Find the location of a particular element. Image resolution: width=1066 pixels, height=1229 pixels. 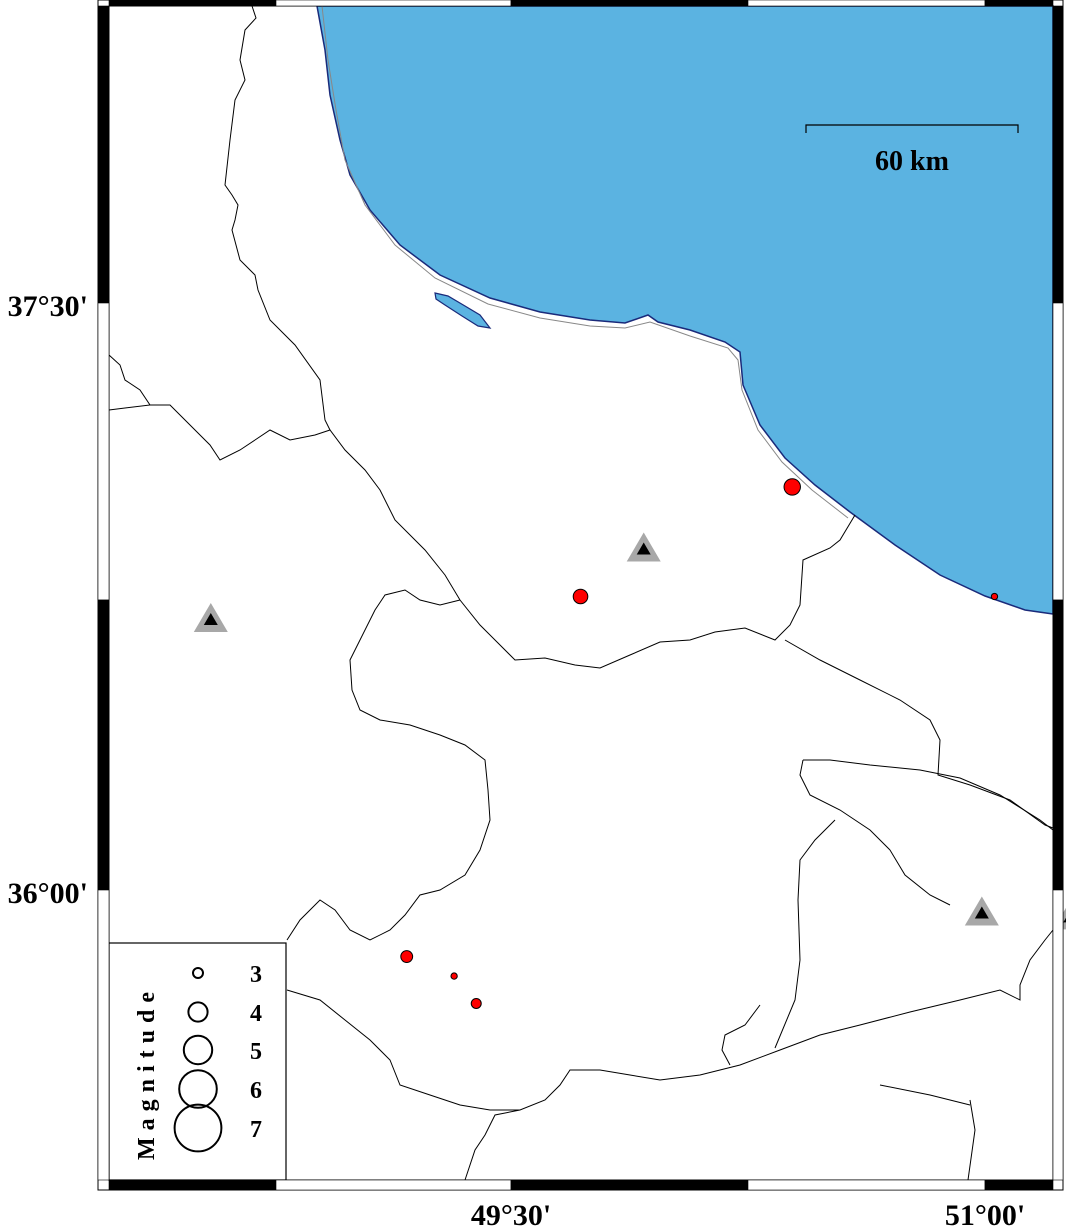

legend-title: Magnitude is located at coordinates (147, 1072).